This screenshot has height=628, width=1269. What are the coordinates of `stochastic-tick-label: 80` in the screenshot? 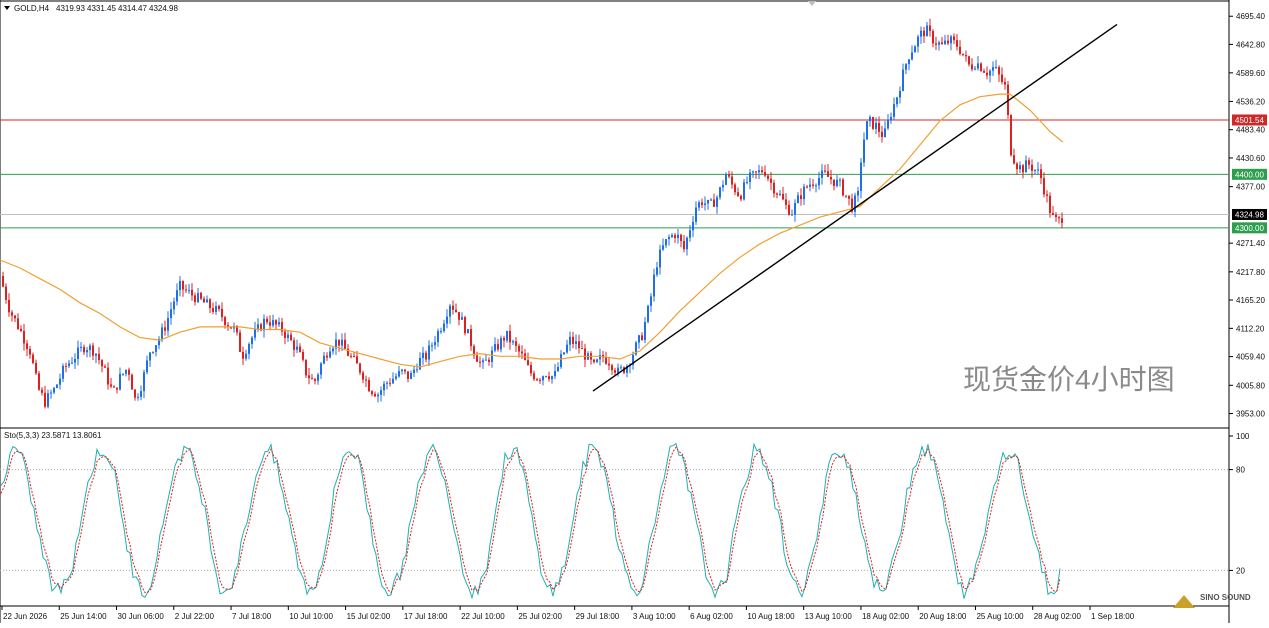 It's located at (1240, 470).